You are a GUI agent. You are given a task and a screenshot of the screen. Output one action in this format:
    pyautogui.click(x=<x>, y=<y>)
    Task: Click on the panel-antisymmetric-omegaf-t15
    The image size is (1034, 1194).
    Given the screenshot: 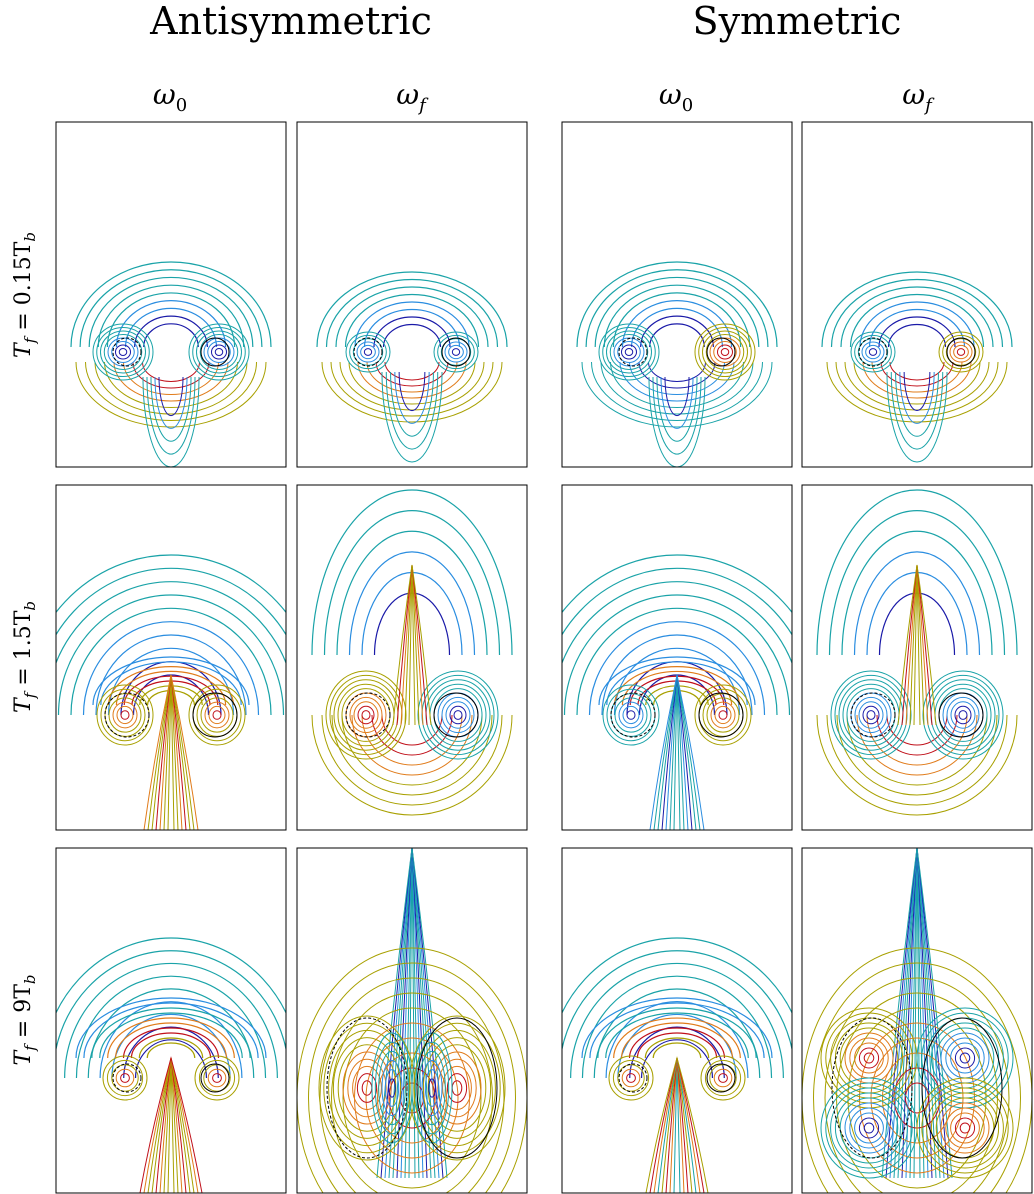 What is the action you would take?
    pyautogui.click(x=412, y=652)
    